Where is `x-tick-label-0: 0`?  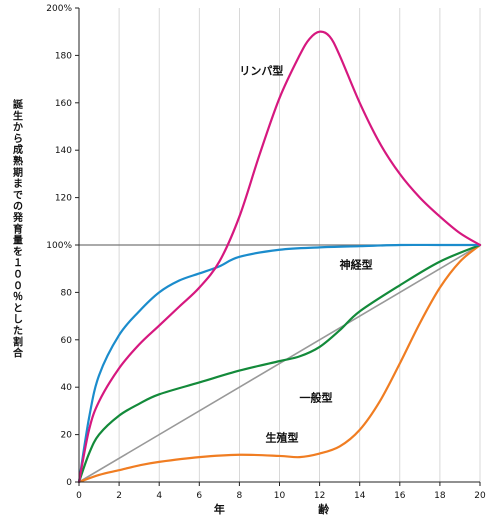 x-tick-label-0: 0 is located at coordinates (79, 496).